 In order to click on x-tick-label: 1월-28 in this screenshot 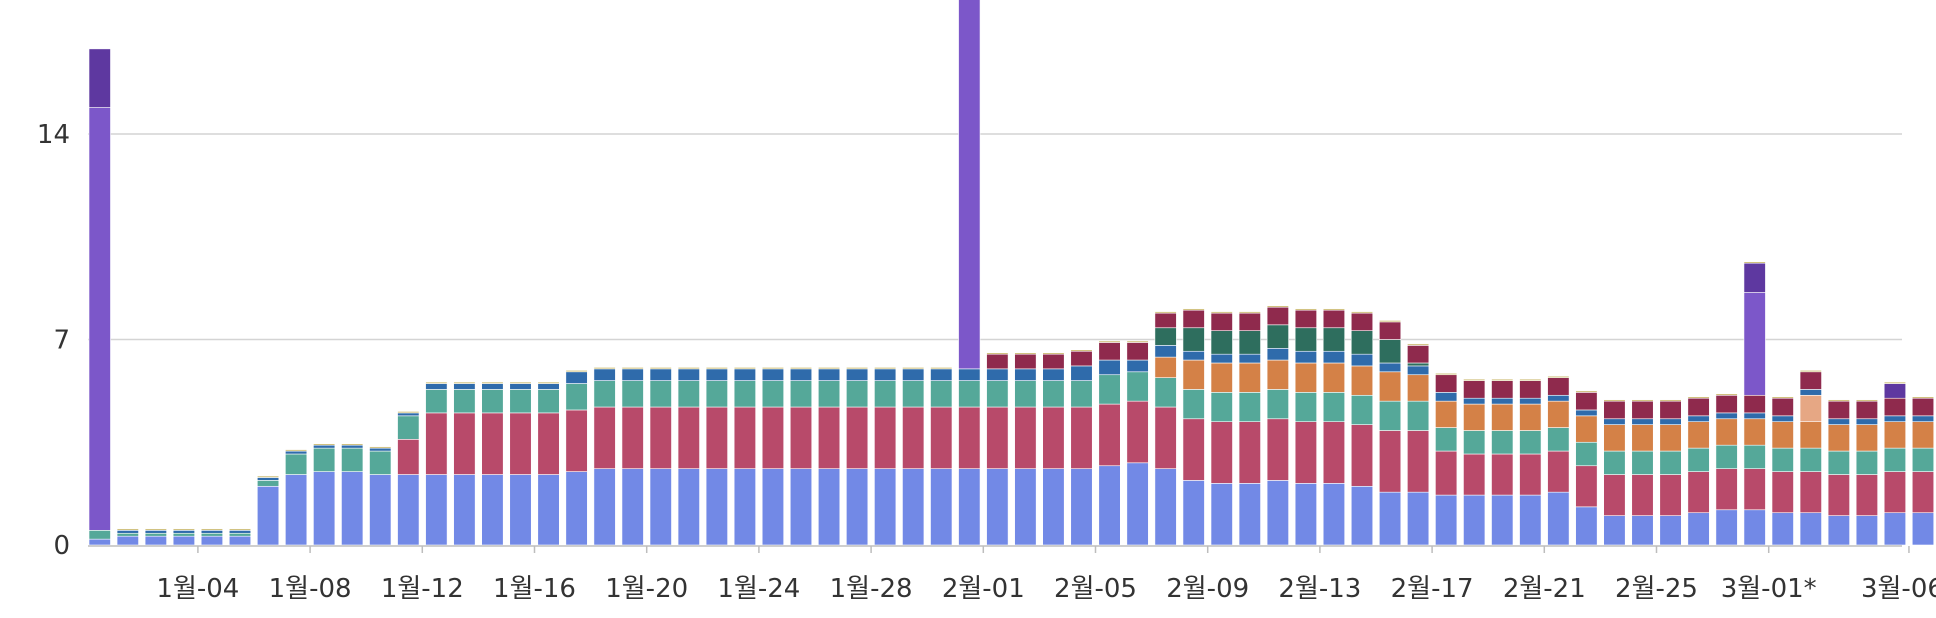, I will do `click(871, 589)`.